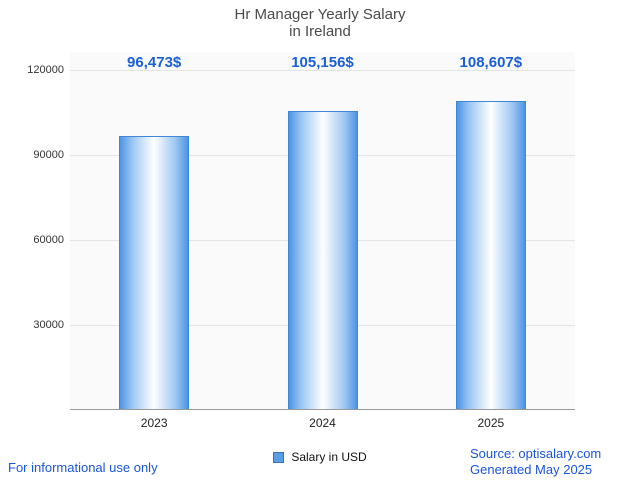 This screenshot has width=640, height=480. I want to click on generated-text: Generated May 2025, so click(531, 469).